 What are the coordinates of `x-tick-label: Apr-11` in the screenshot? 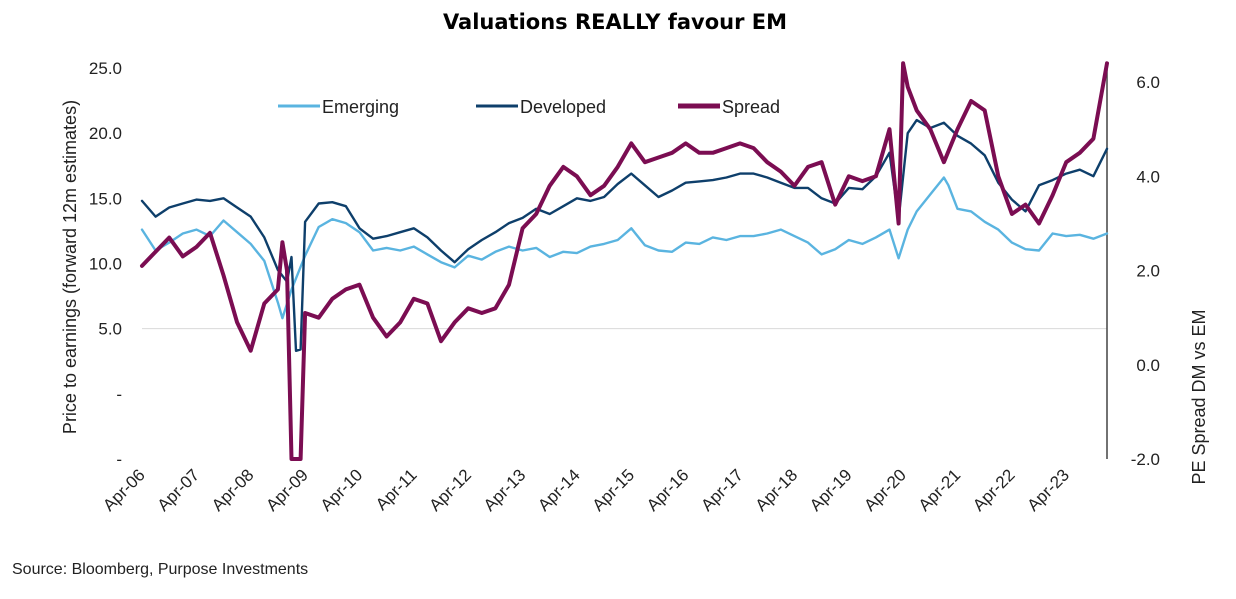 It's located at (396, 489).